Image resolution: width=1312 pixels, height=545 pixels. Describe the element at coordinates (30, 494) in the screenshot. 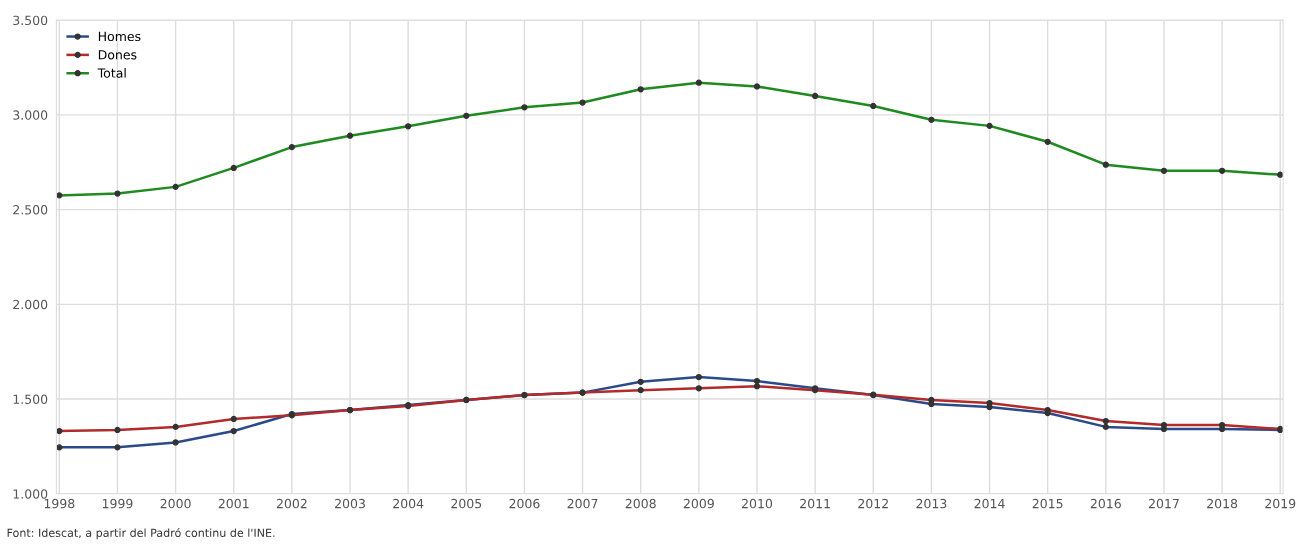

I see `y-tick-label: 1.000` at that location.